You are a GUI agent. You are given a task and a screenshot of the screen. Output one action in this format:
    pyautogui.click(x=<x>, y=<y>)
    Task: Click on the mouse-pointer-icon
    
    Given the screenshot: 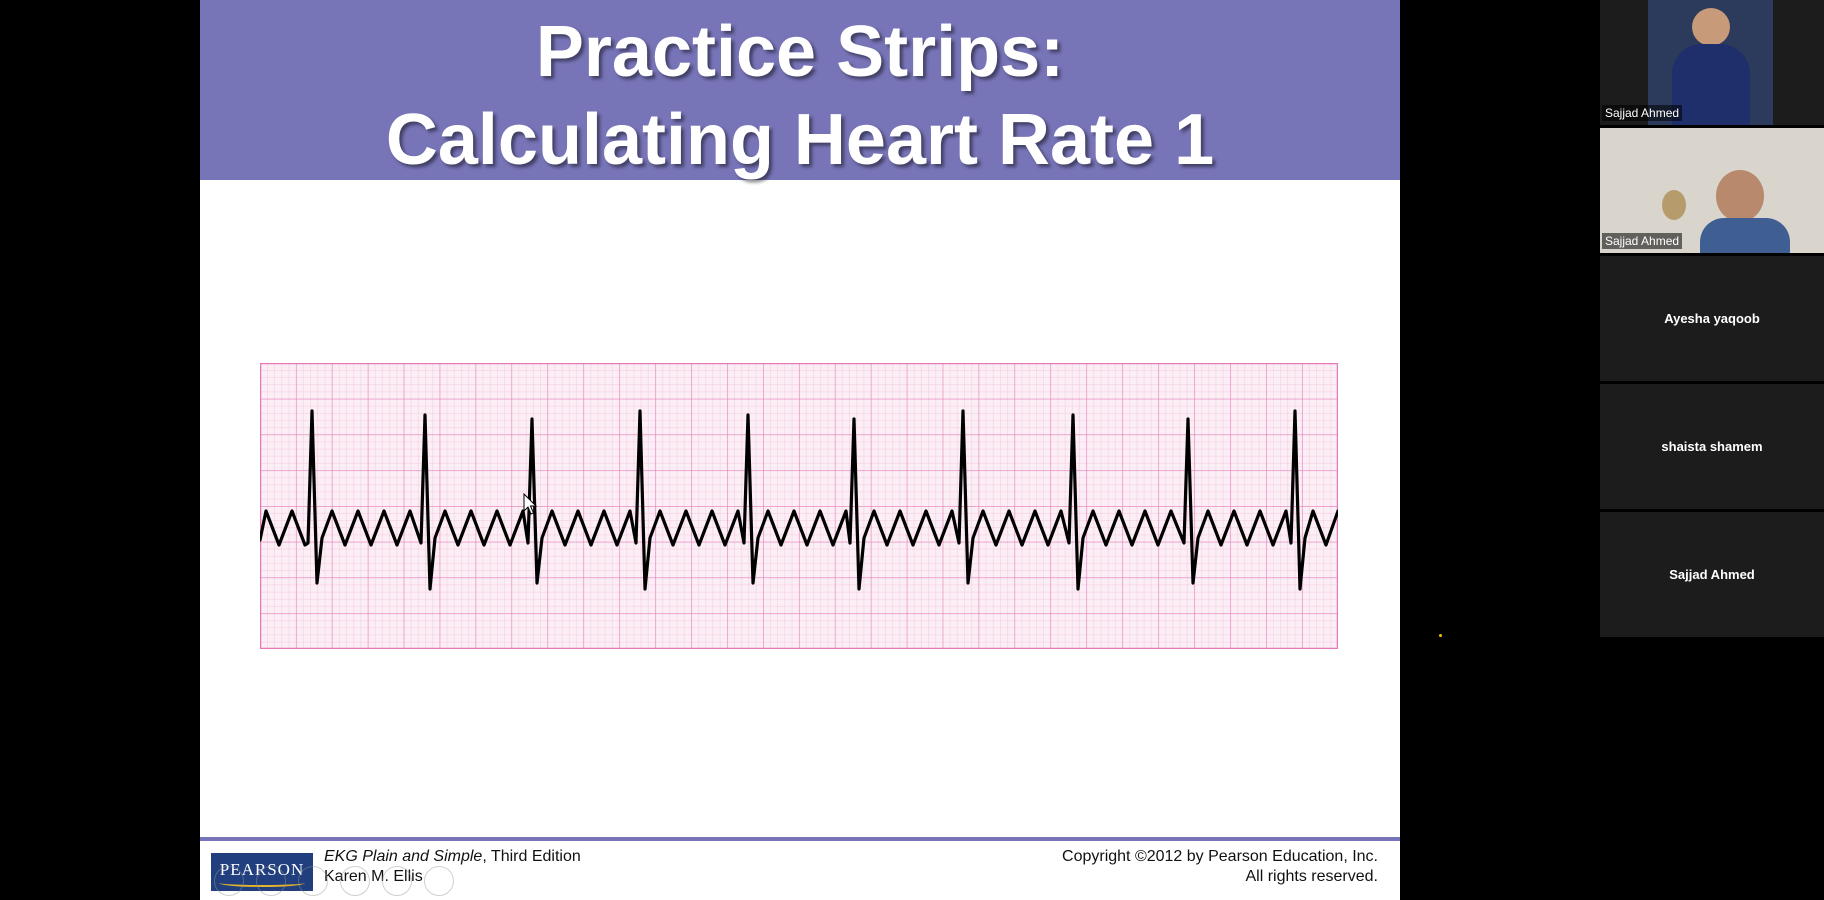 What is the action you would take?
    pyautogui.click(x=530, y=504)
    